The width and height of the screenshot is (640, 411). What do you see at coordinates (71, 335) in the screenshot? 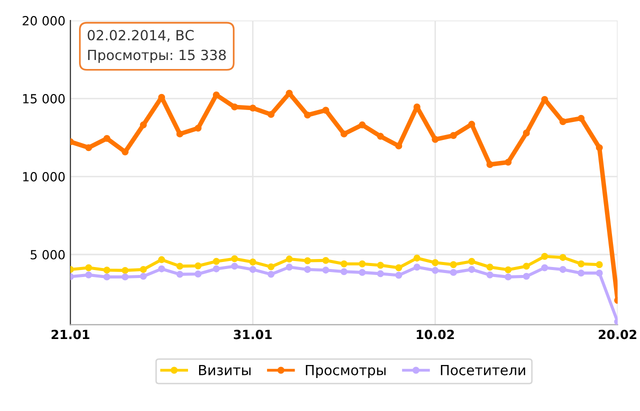
I see `x-tick-label: 21.01` at bounding box center [71, 335].